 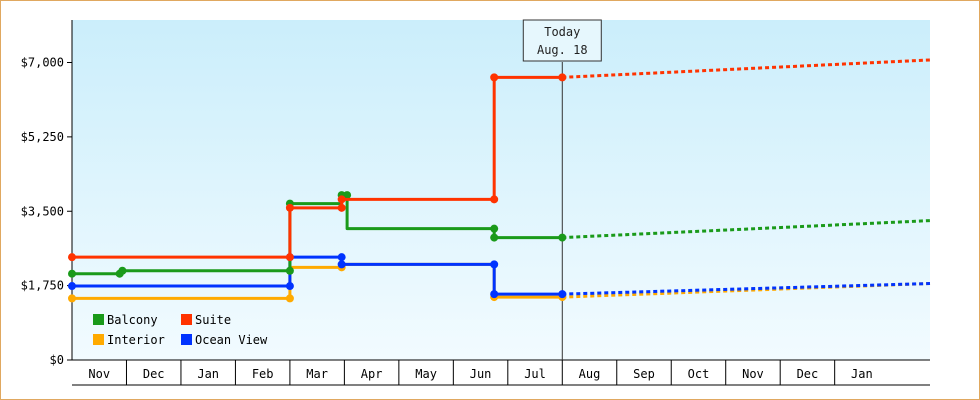 I want to click on y-tick-label: $3,500, so click(x=42, y=211).